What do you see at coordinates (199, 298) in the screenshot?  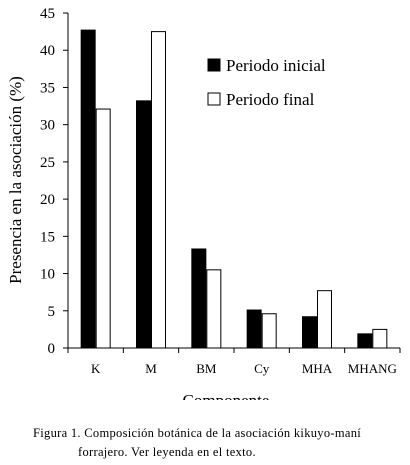 I see `bar-initial-bm` at bounding box center [199, 298].